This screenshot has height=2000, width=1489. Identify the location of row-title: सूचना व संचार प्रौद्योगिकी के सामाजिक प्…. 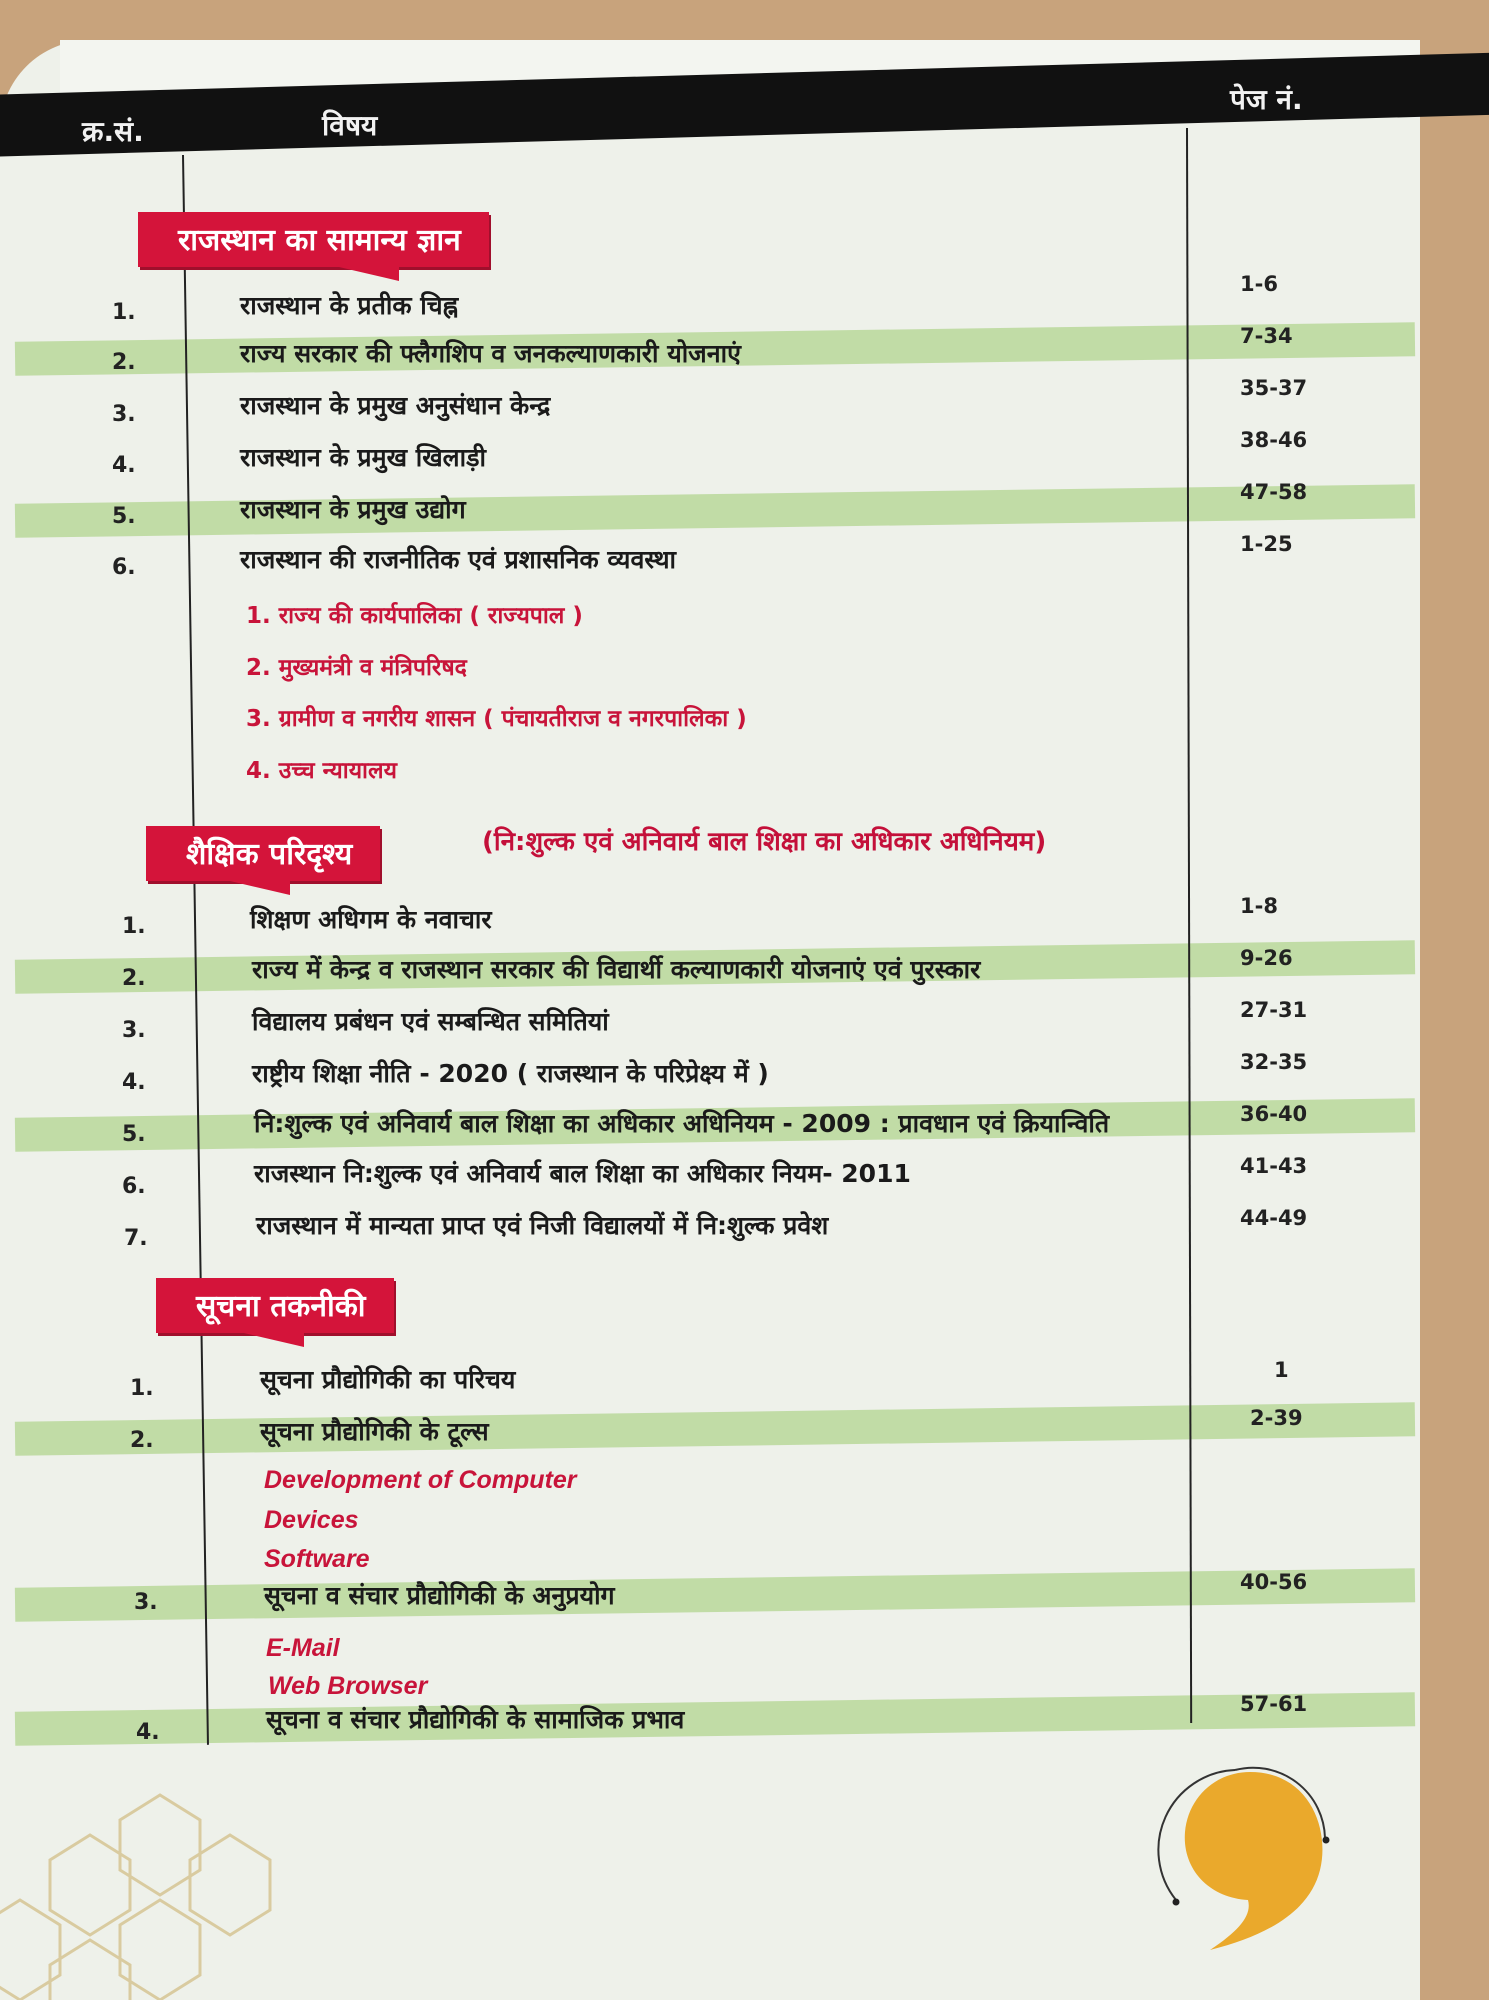
(475, 1719).